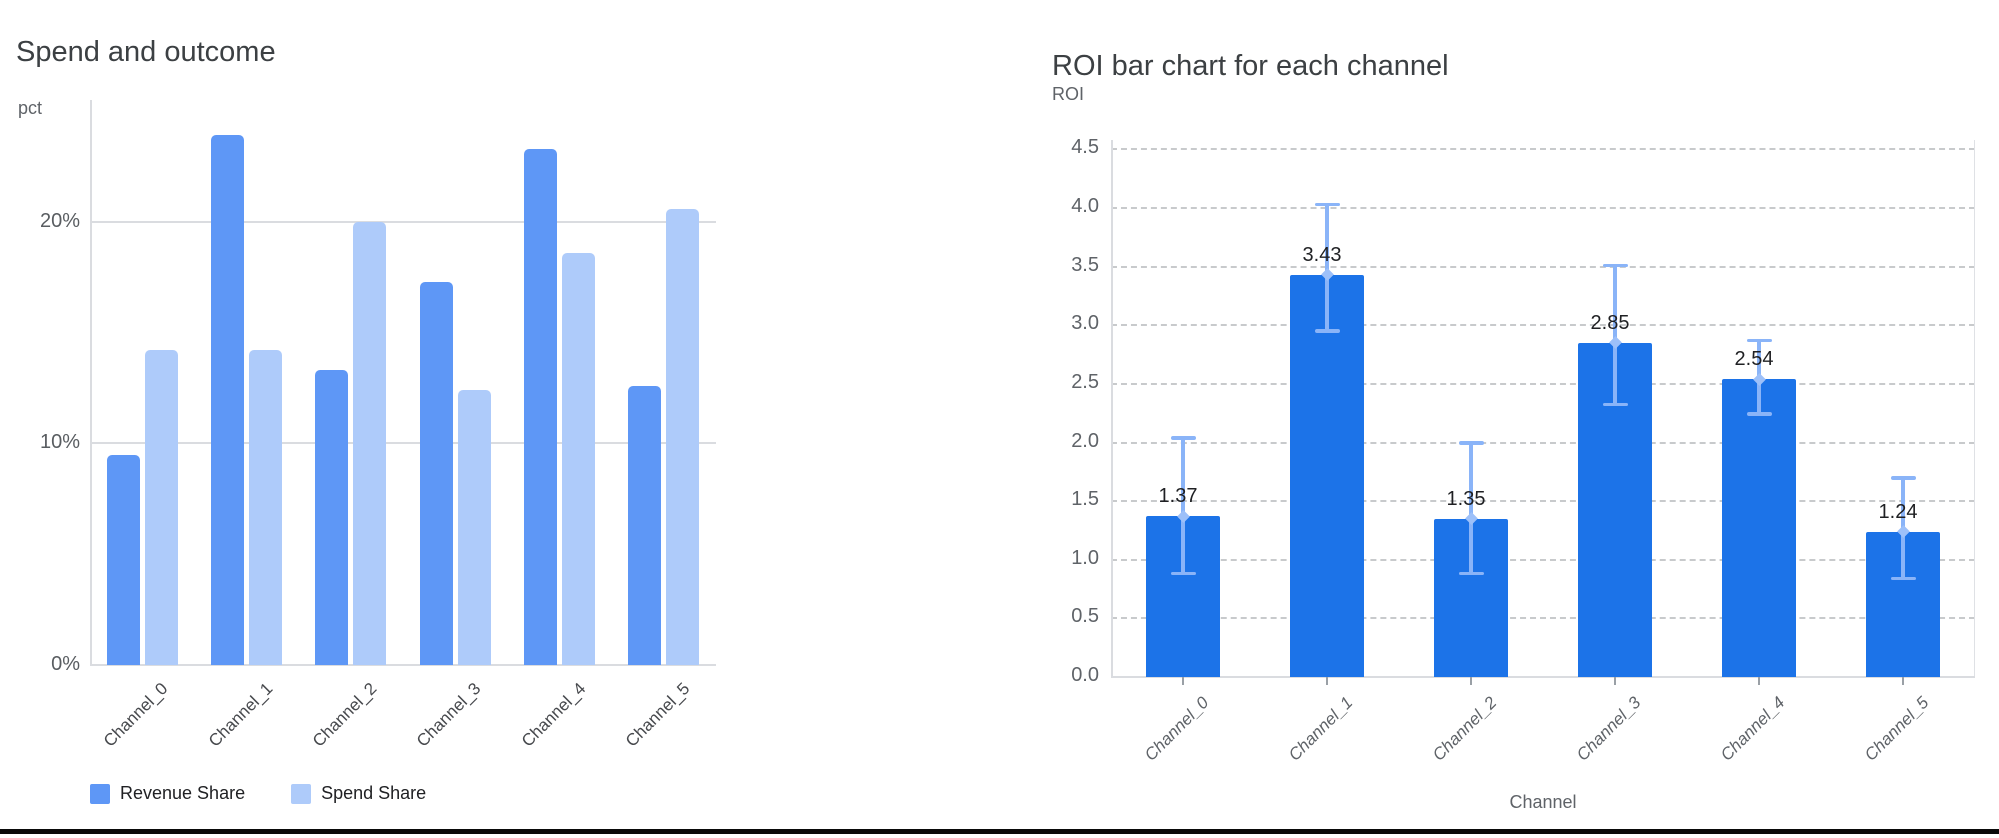  I want to click on y-tick-label: 1.0, so click(1085, 557).